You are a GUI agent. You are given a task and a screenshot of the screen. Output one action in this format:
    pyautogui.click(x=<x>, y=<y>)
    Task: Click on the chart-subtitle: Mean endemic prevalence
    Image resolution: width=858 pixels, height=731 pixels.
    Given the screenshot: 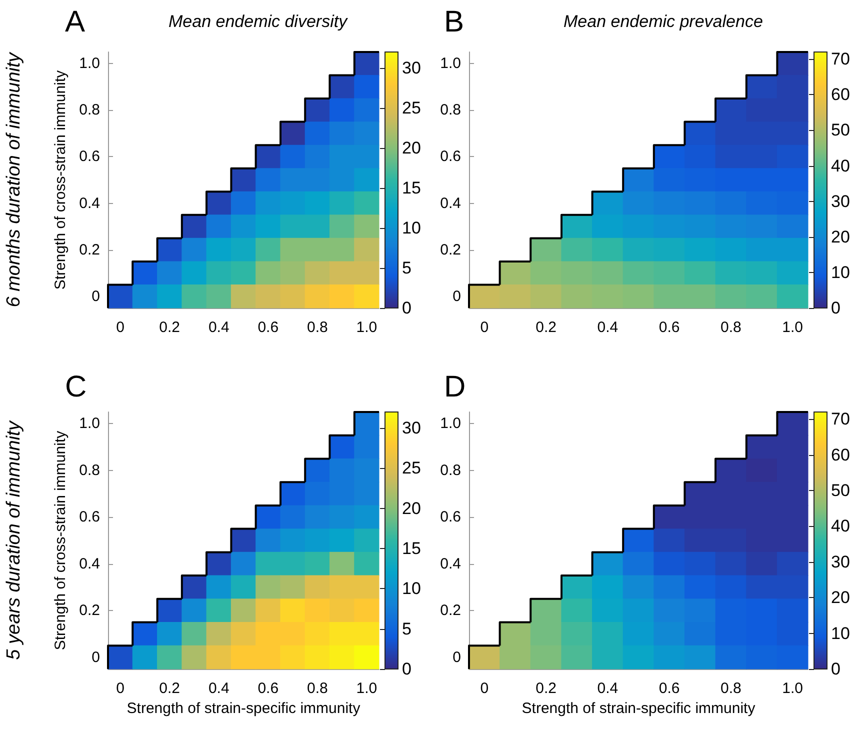 What is the action you would take?
    pyautogui.click(x=663, y=21)
    